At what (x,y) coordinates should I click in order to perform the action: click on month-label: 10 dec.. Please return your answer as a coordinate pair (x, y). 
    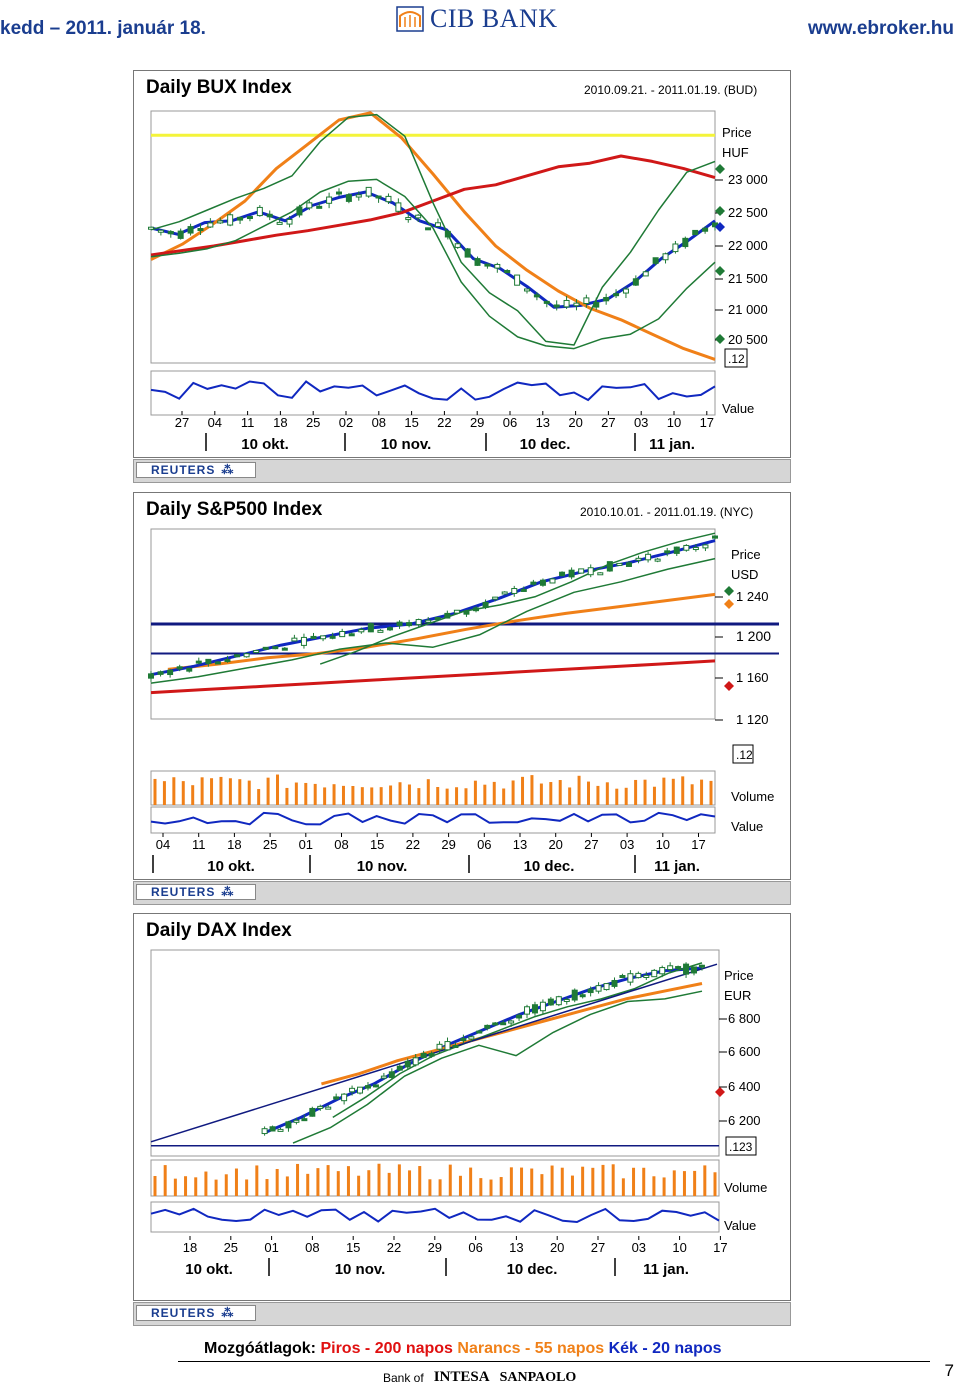
    Looking at the image, I should click on (532, 1269).